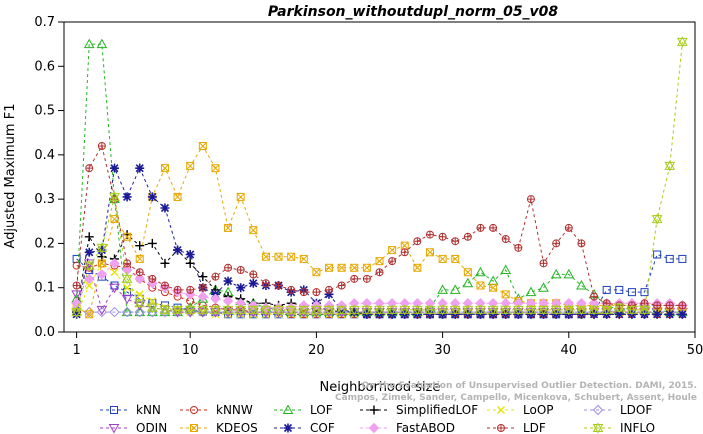 The image size is (703, 434). I want to click on legend-item-kdeos: KDEOS, so click(219, 427).